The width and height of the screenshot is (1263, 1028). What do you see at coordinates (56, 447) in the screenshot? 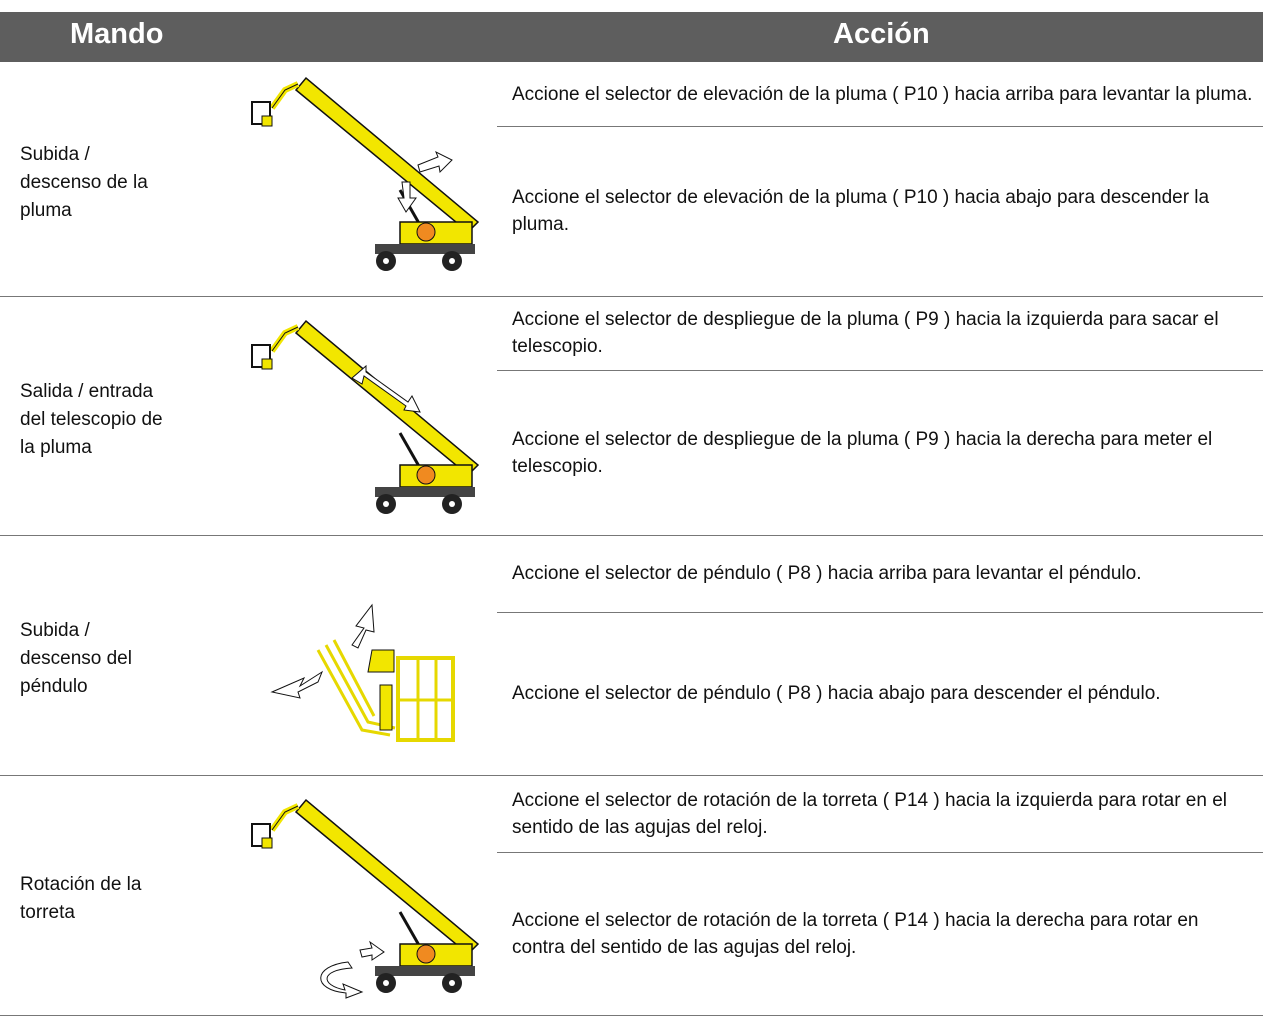
I see `control-line: la pluma` at bounding box center [56, 447].